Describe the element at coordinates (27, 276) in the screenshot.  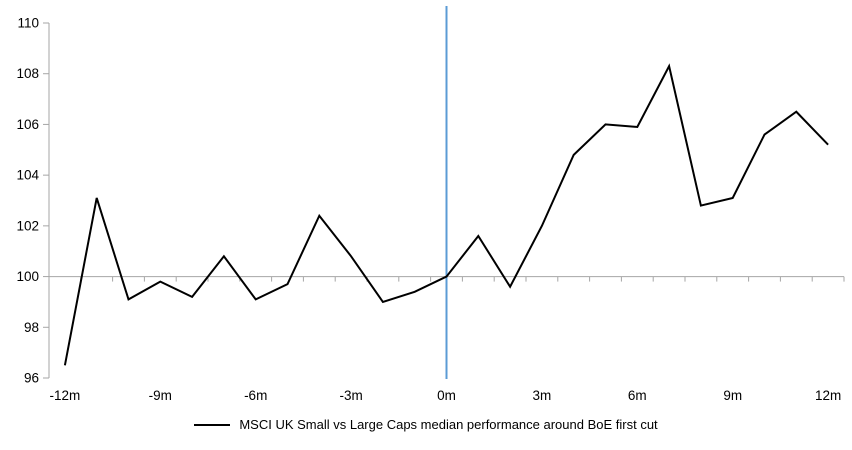
I see `y-axis-tick-label: 100` at that location.